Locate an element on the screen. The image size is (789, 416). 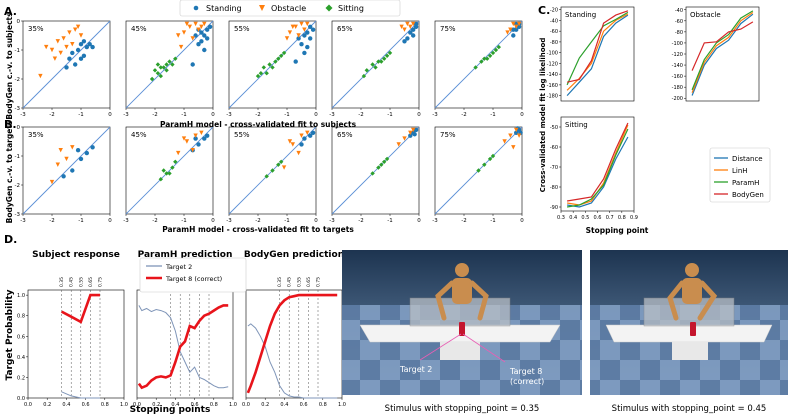
stimulus-target2-label: Target 2 is located at coordinates (415, 369).